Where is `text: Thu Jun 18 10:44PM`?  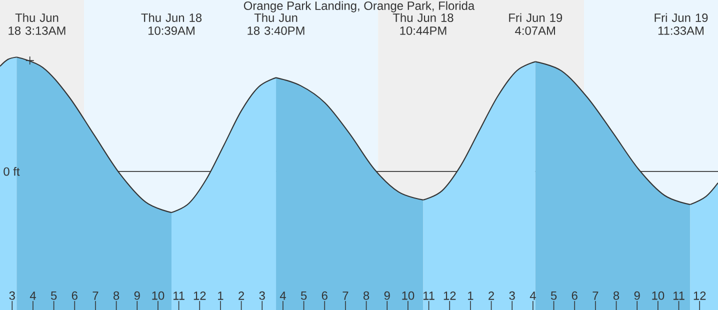 text: Thu Jun 18 10:44PM is located at coordinates (423, 24).